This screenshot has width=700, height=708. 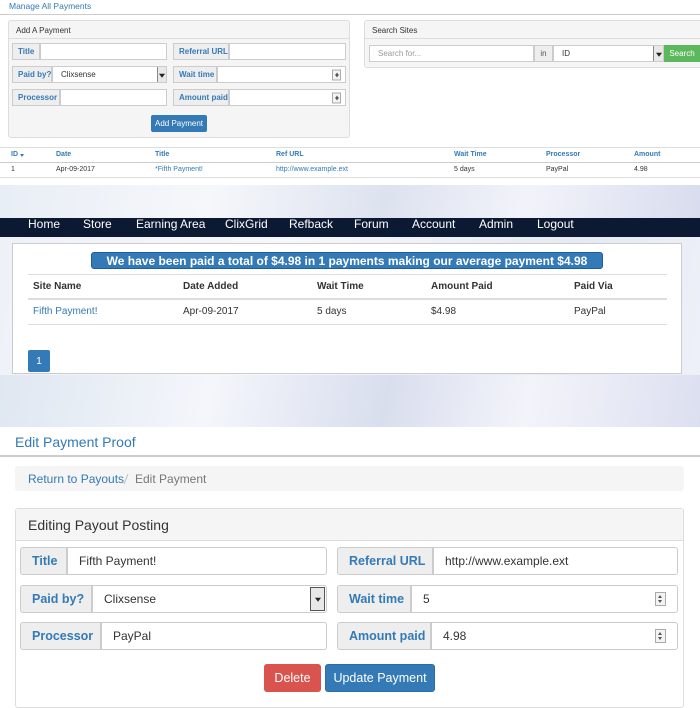 I want to click on column-header: Date Added, so click(x=211, y=286).